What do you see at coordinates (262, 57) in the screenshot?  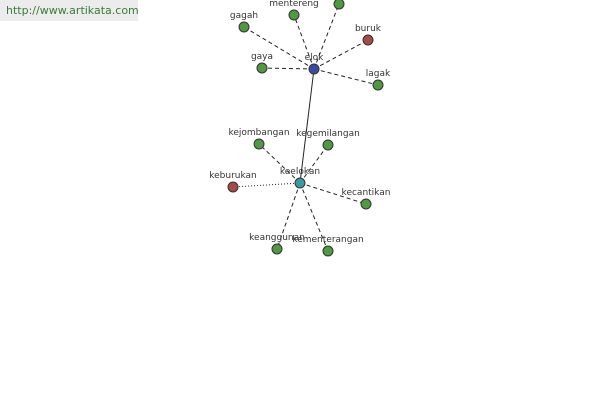 I see `node-label: gaya` at bounding box center [262, 57].